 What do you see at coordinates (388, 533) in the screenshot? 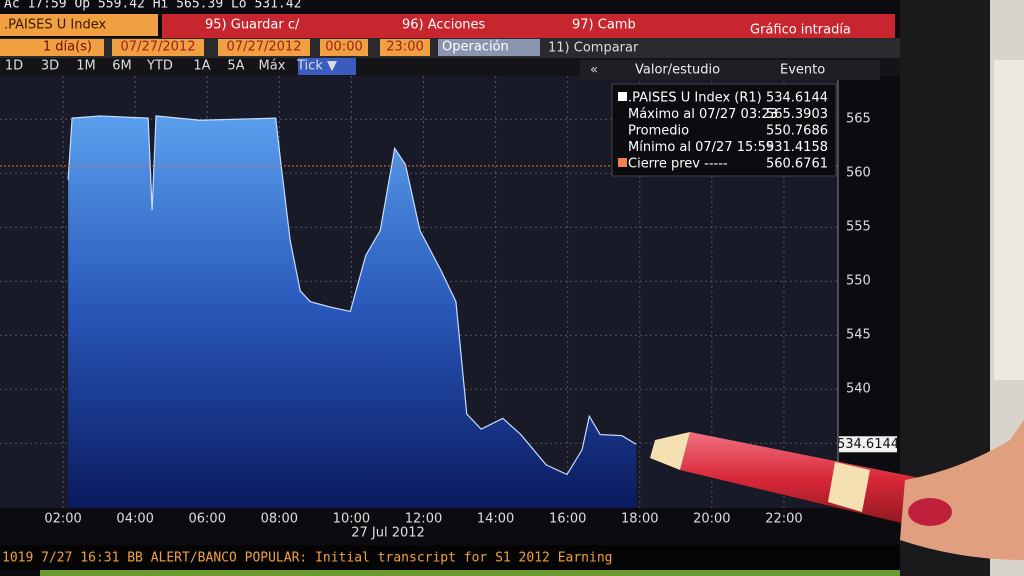
I see `x-axis-label: 27 Jul 2012` at bounding box center [388, 533].